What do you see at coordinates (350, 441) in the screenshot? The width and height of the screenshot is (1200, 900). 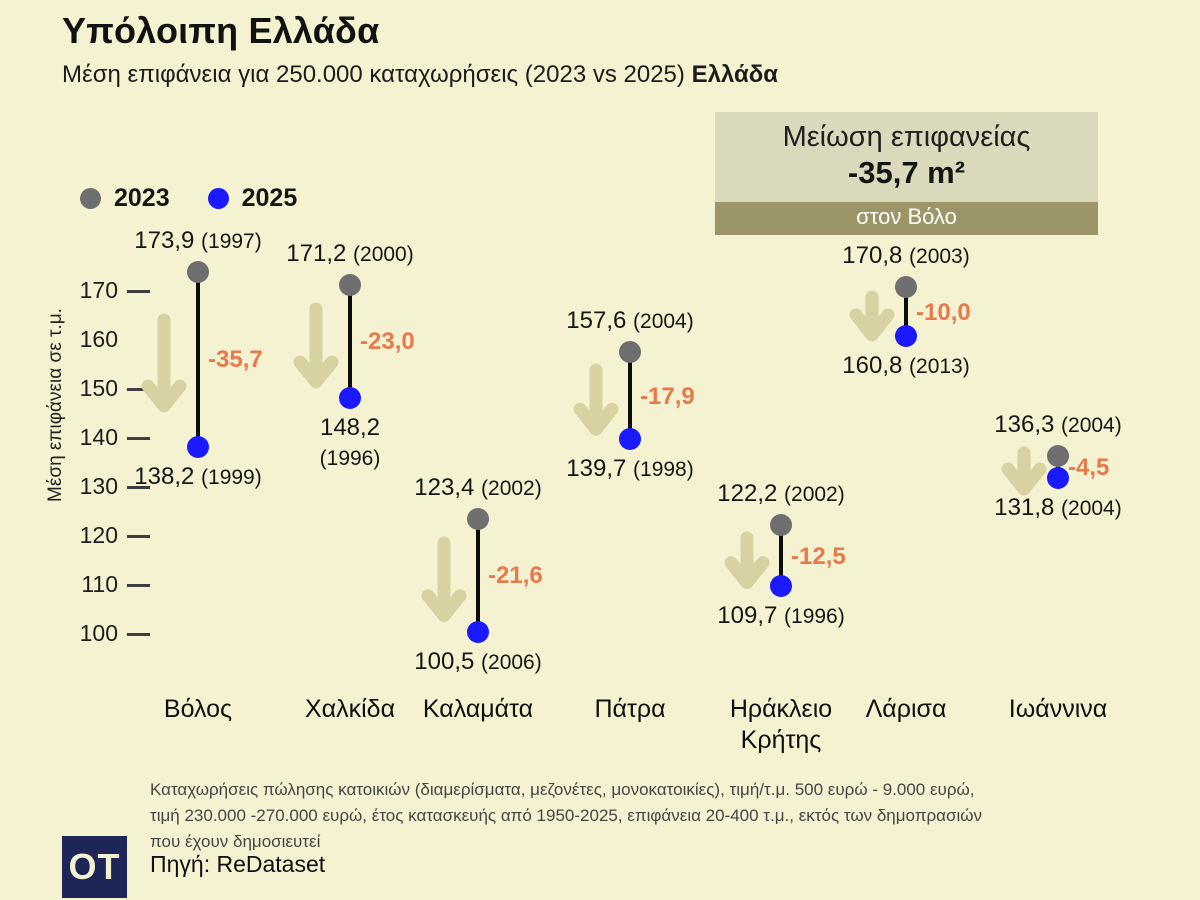 I see `value-label-2025: 148,2 (1996)` at bounding box center [350, 441].